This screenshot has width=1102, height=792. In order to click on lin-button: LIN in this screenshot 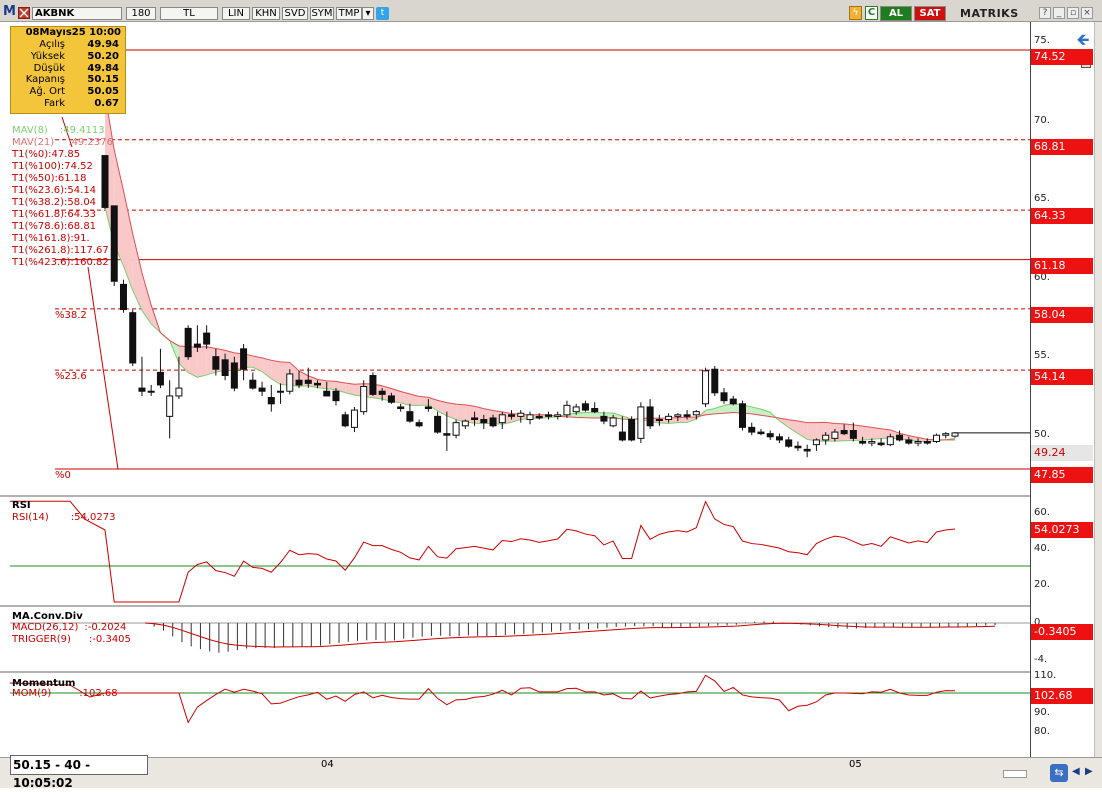, I will do `click(236, 13)`.